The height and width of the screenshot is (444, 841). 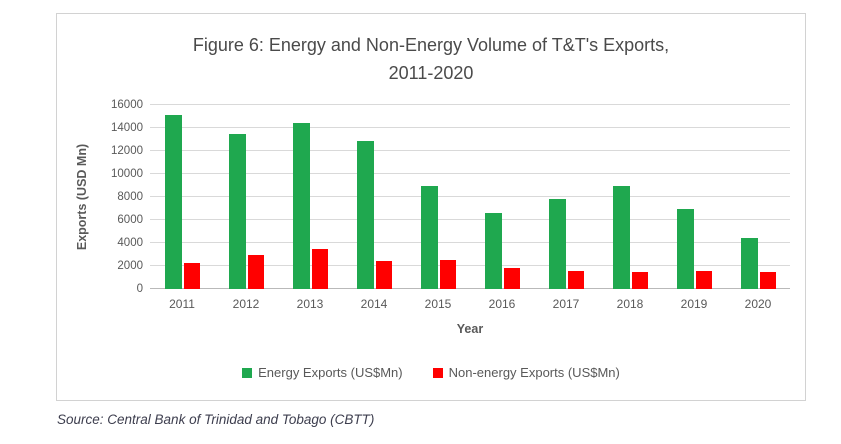 What do you see at coordinates (703, 279) in the screenshot?
I see `bar-non-energy-2019` at bounding box center [703, 279].